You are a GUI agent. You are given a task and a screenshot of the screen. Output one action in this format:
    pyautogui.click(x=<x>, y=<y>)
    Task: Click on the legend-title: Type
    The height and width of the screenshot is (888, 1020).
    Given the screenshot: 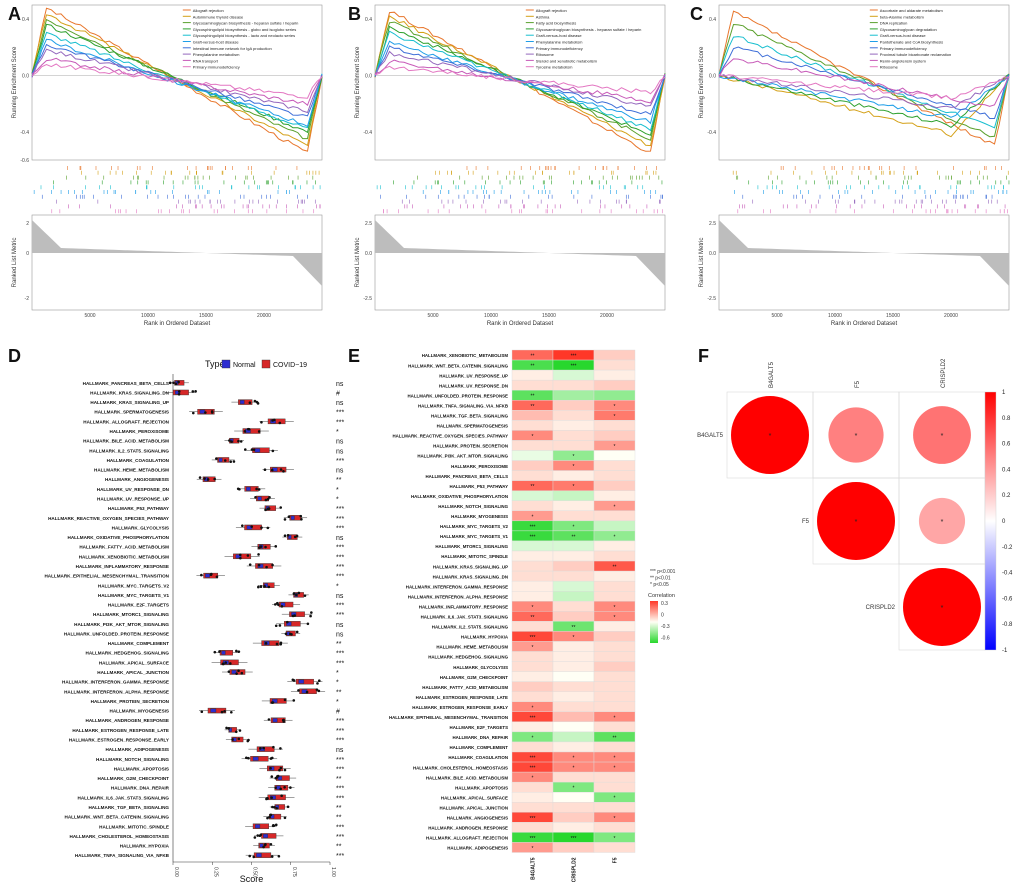 What is the action you would take?
    pyautogui.click(x=215, y=364)
    